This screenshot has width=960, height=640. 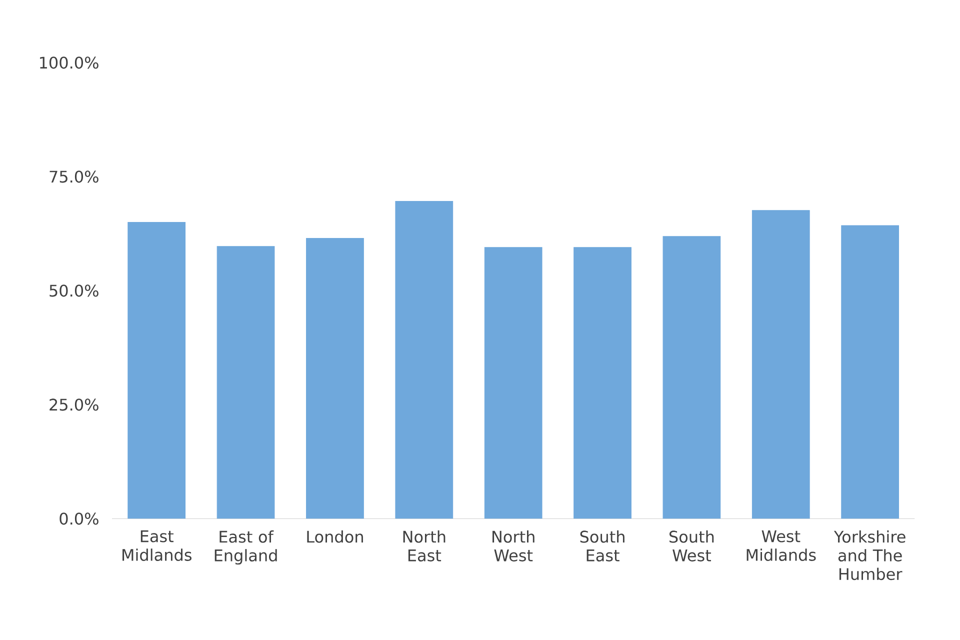 I want to click on x-tick-label: West Midlands, so click(x=781, y=545).